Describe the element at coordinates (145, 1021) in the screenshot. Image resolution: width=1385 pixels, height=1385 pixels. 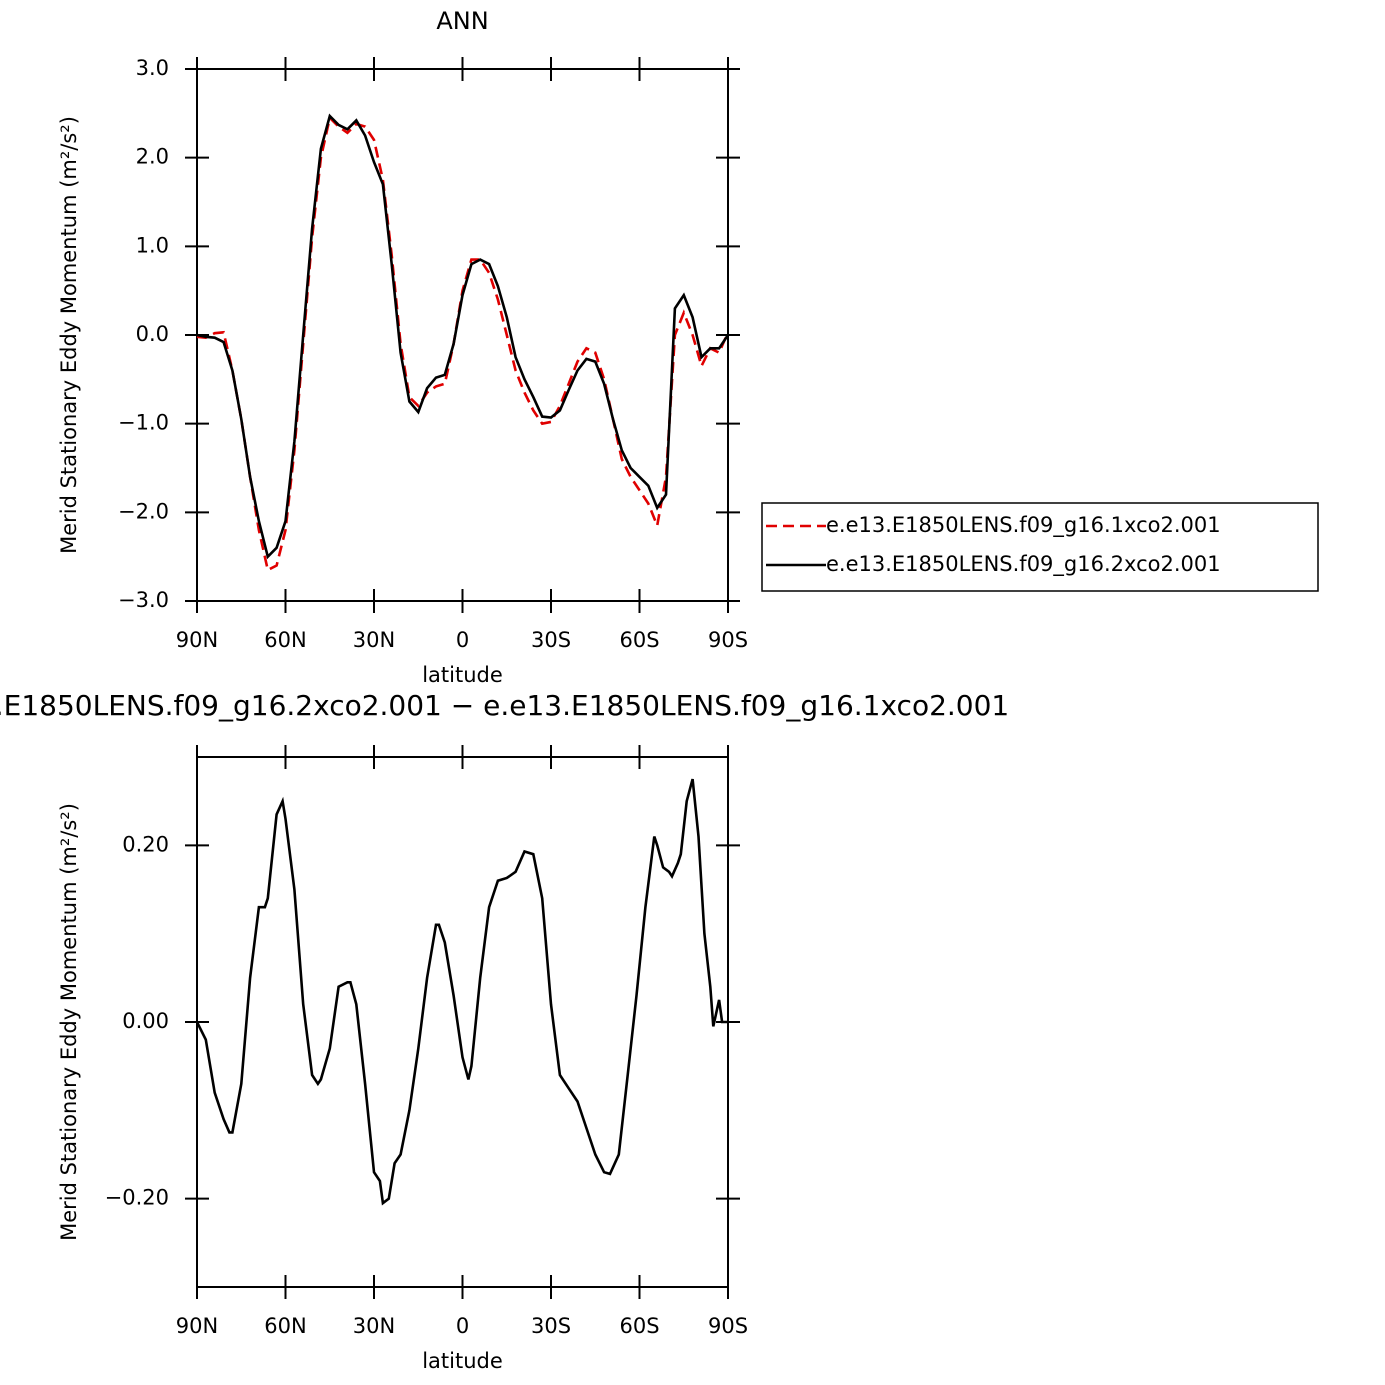
I see `y-tick-label: 0.00` at that location.